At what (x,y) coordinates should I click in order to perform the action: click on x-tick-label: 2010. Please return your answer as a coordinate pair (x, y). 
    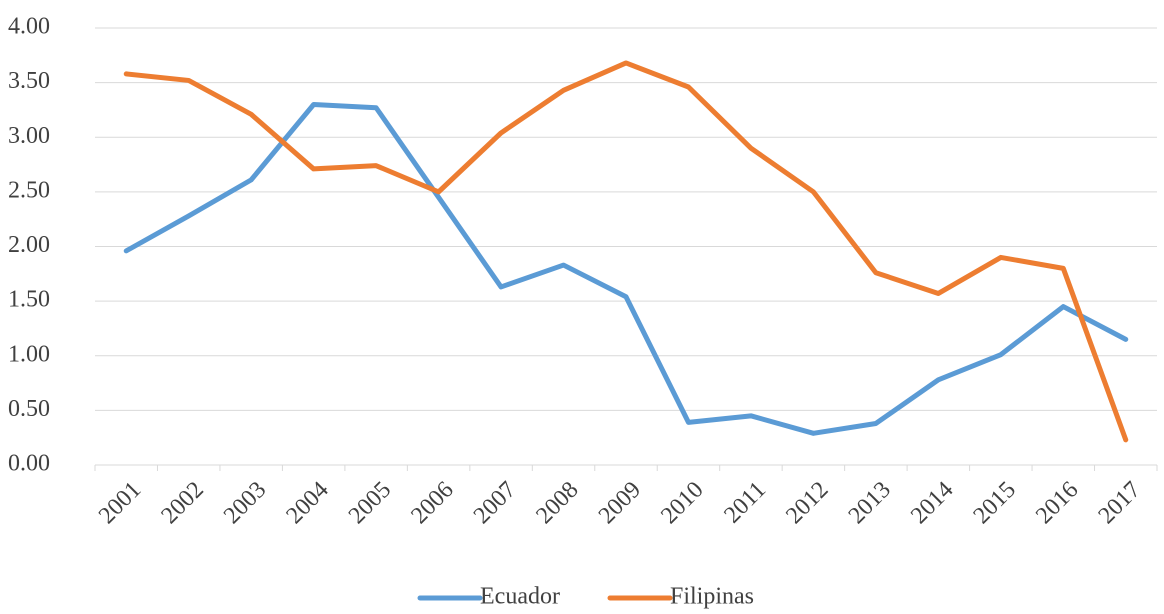
    Looking at the image, I should click on (682, 503).